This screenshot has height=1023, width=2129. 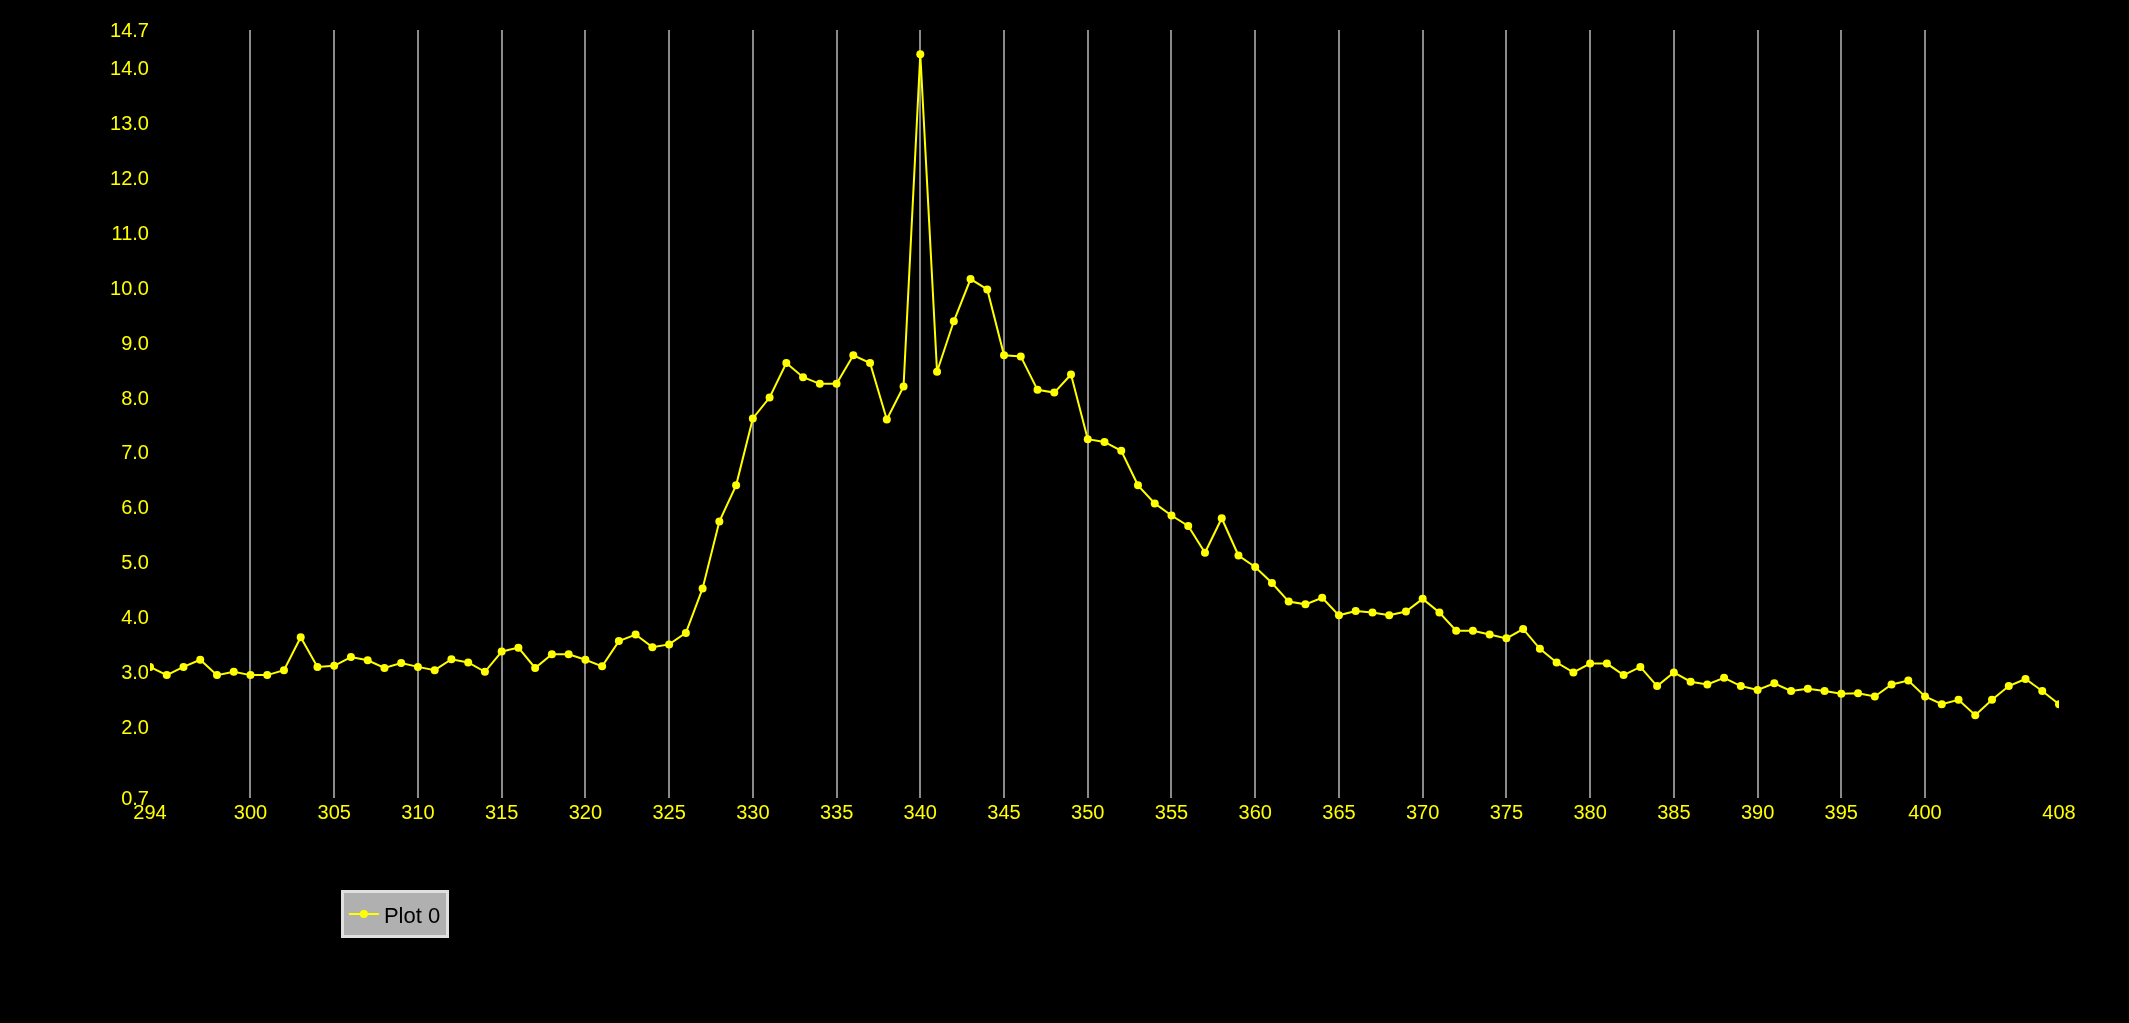 What do you see at coordinates (585, 812) in the screenshot?
I see `x-tick-label: 320` at bounding box center [585, 812].